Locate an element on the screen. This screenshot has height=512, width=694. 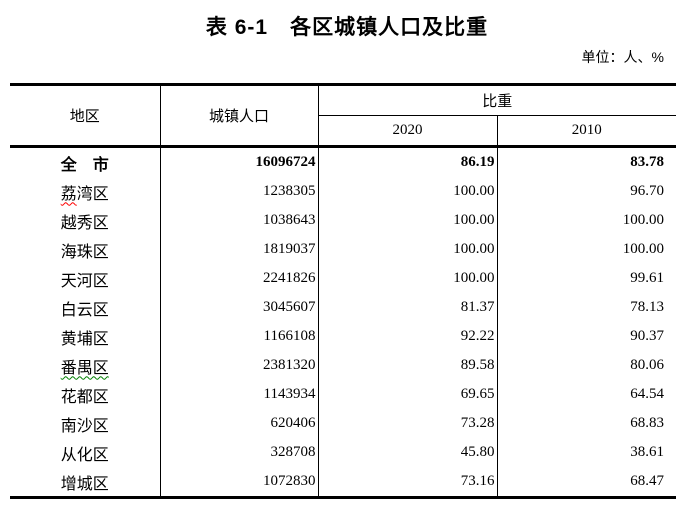
proportion-2010-cell: 90.37 is located at coordinates (586, 336).